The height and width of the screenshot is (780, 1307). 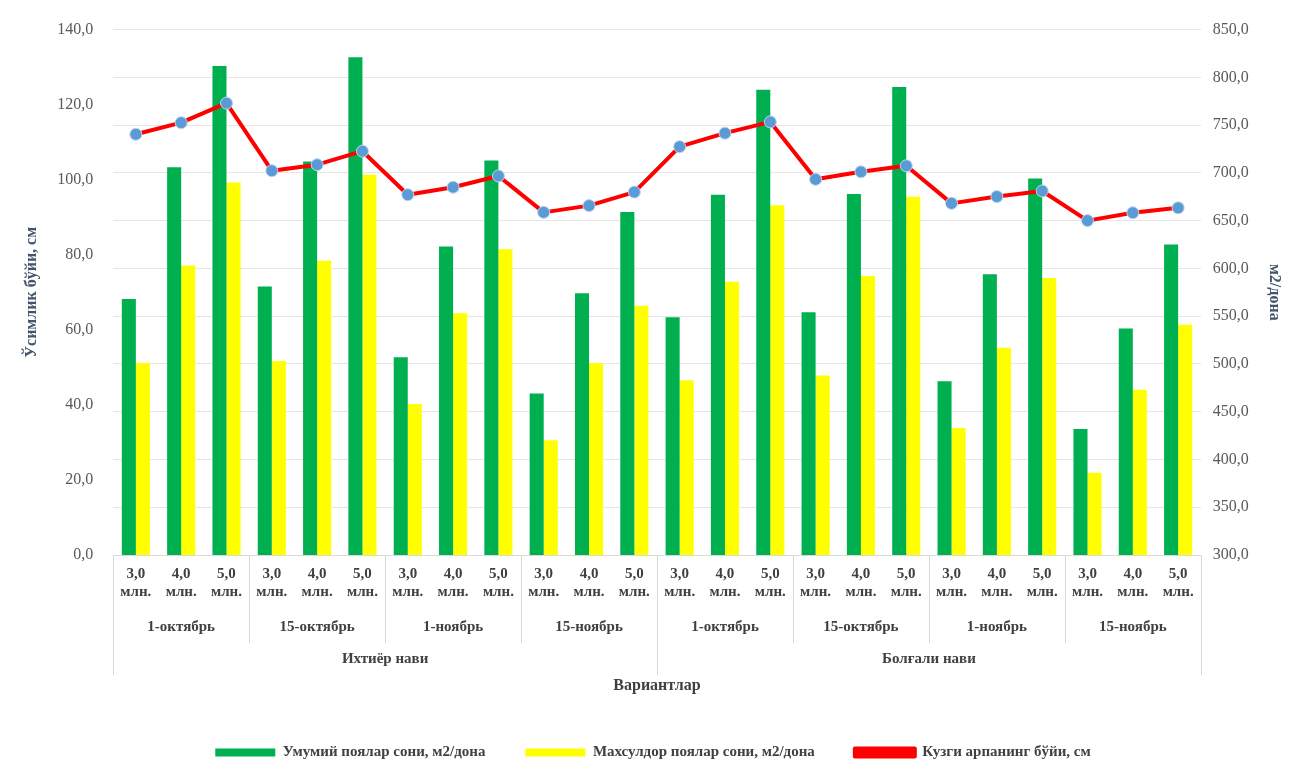 What do you see at coordinates (79, 479) in the screenshot?
I see `y-tick-label: 20,0` at bounding box center [79, 479].